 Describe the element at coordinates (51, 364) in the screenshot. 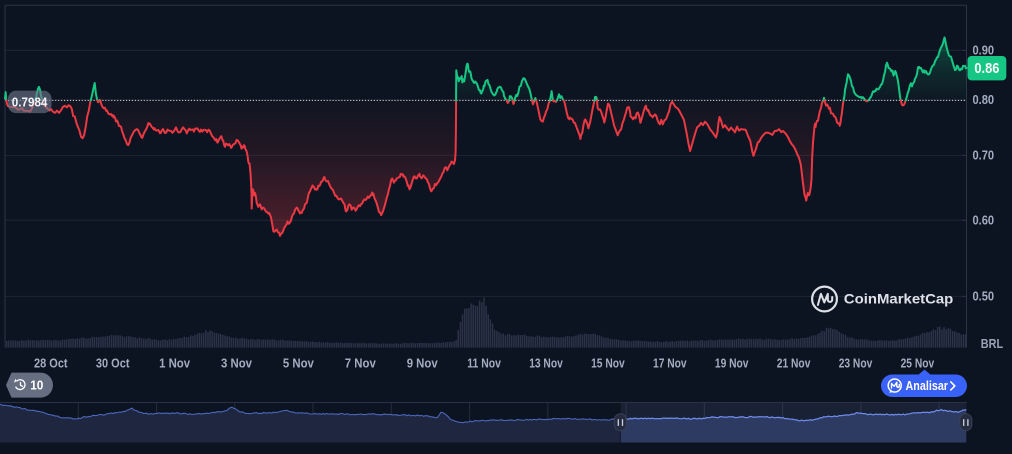

I see `svg-text: 28 Oct` at that location.